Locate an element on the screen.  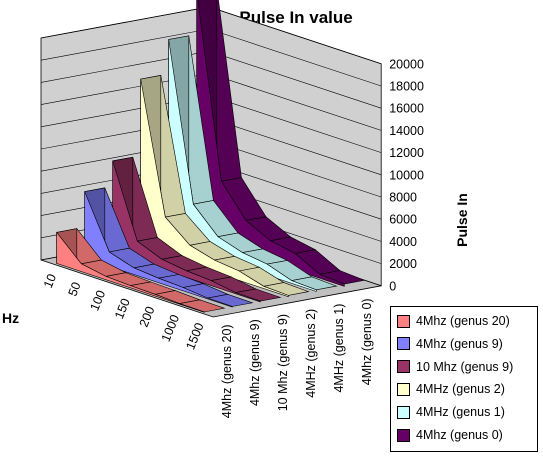
series-axis-label: 4MHz (genus 2) is located at coordinates (311, 353).